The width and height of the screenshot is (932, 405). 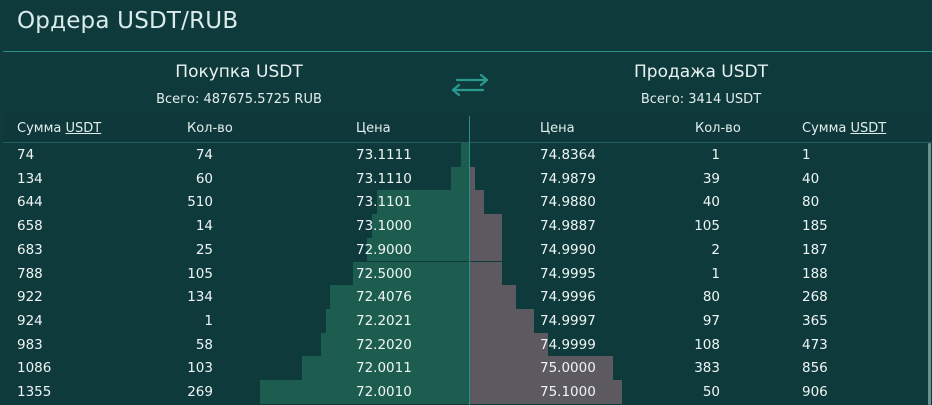 What do you see at coordinates (711, 202) in the screenshot?
I see `sell-qty-cell: 40` at bounding box center [711, 202].